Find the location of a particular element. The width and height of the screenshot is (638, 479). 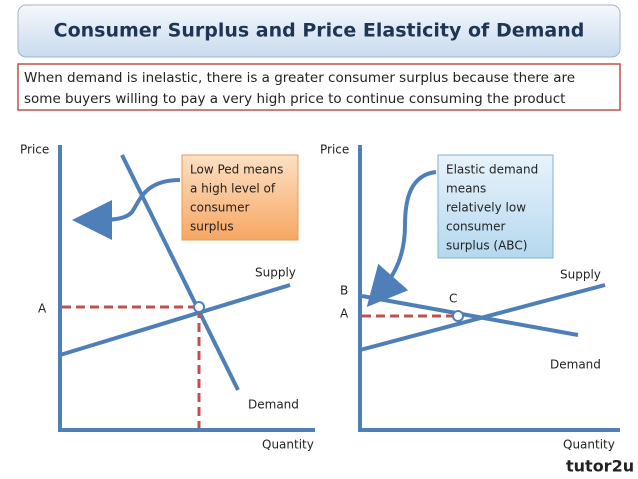

c-label: C is located at coordinates (453, 299).